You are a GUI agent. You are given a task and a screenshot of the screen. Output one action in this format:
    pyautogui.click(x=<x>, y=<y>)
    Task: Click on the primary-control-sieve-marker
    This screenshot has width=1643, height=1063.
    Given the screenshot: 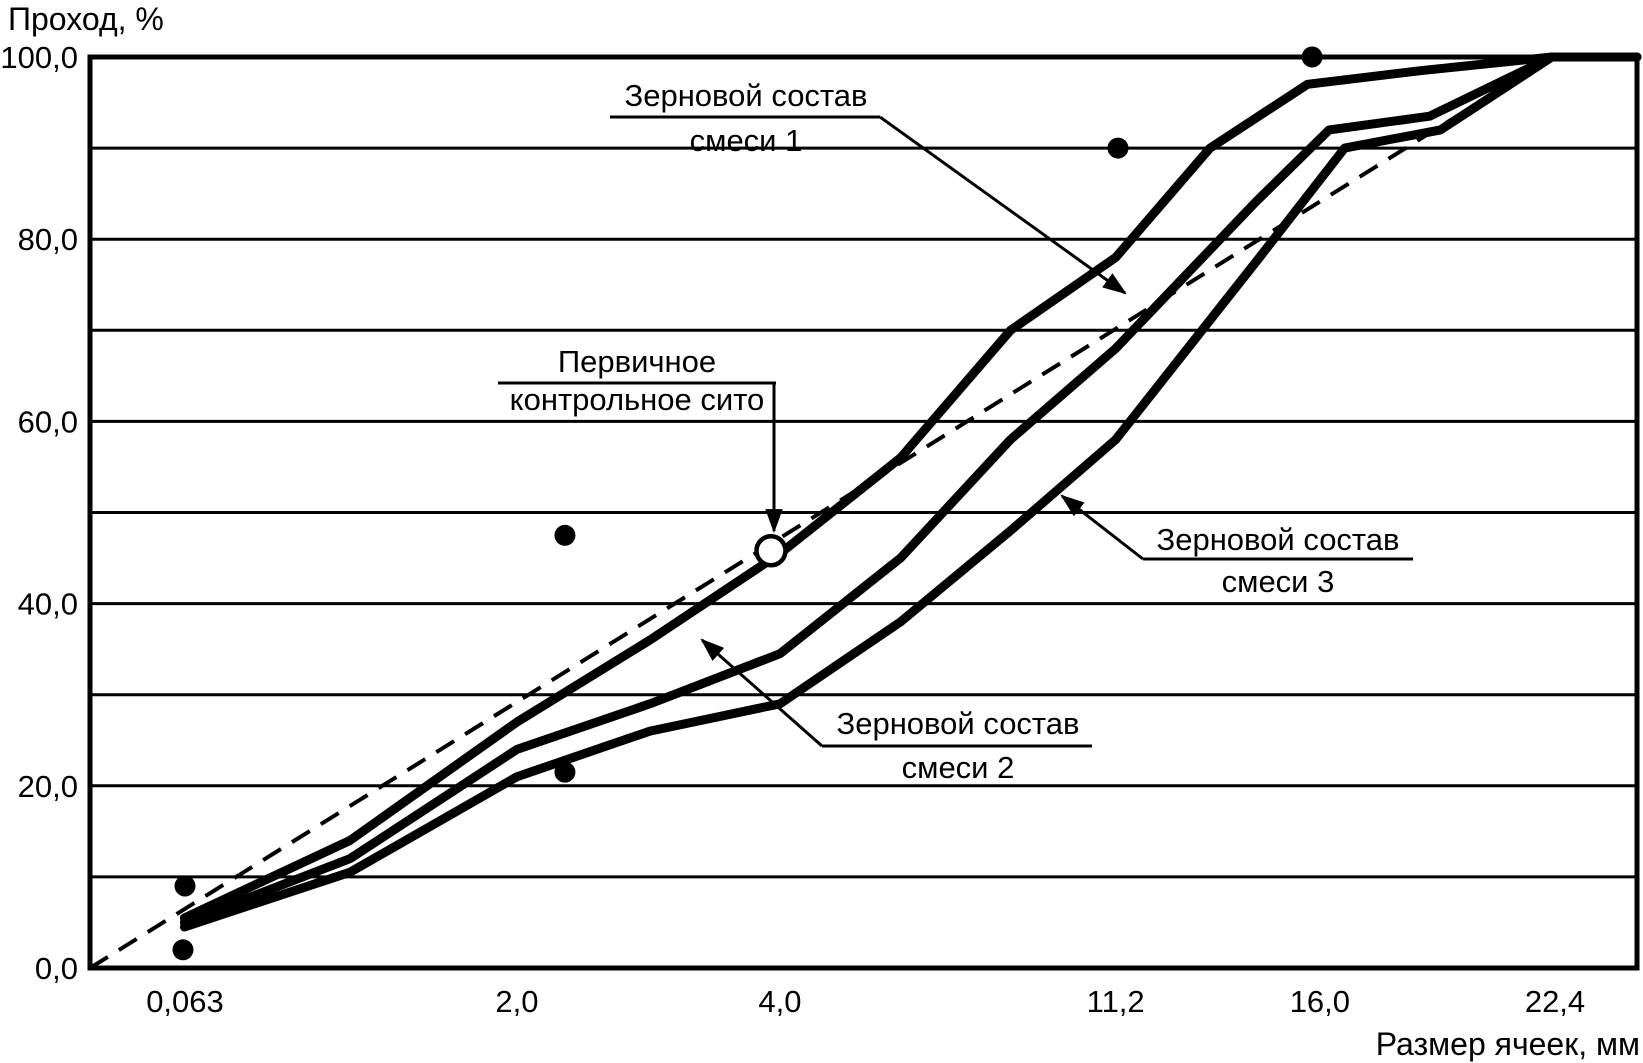 What is the action you would take?
    pyautogui.click(x=771, y=551)
    